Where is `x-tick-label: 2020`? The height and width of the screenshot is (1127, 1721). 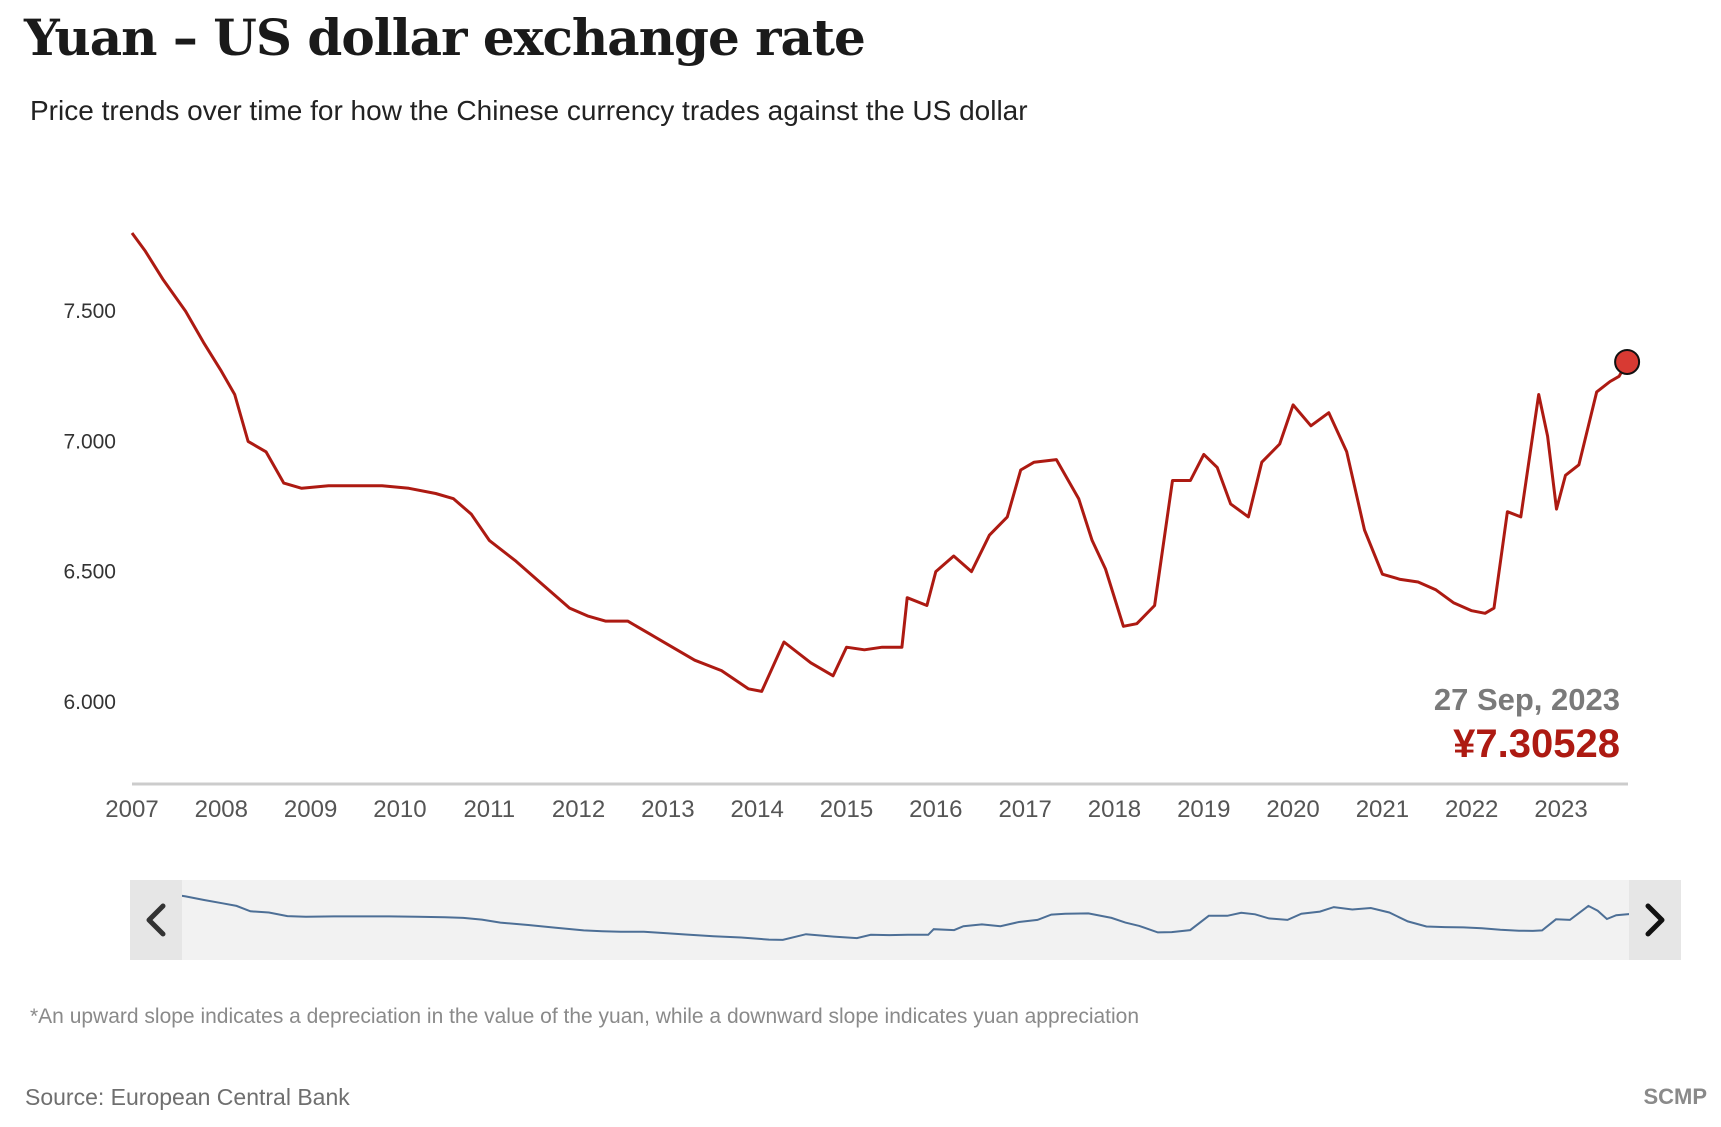 x-tick-label: 2020 is located at coordinates (1292, 809).